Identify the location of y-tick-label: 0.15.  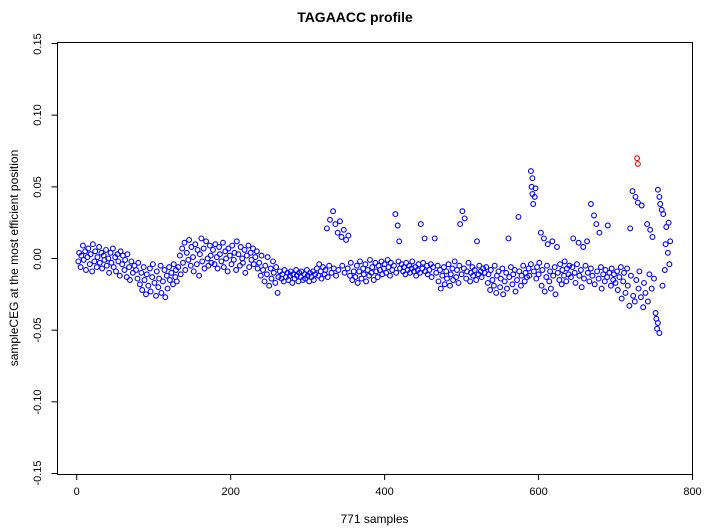
(38, 43).